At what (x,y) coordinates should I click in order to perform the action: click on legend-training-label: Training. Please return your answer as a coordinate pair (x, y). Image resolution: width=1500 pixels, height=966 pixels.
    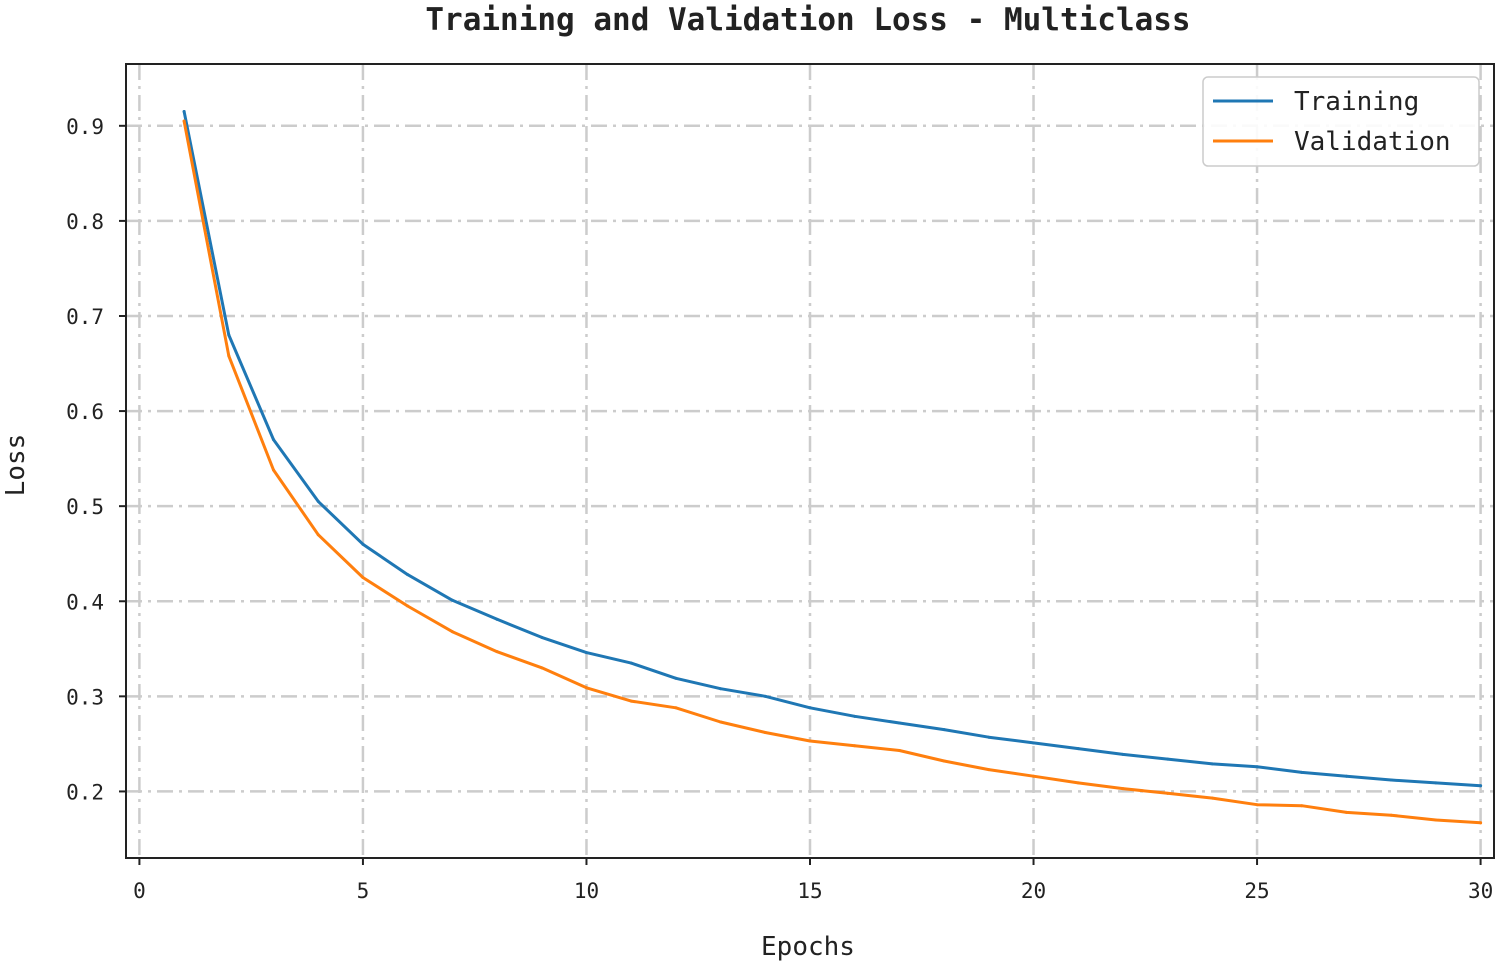
    Looking at the image, I should click on (1356, 102).